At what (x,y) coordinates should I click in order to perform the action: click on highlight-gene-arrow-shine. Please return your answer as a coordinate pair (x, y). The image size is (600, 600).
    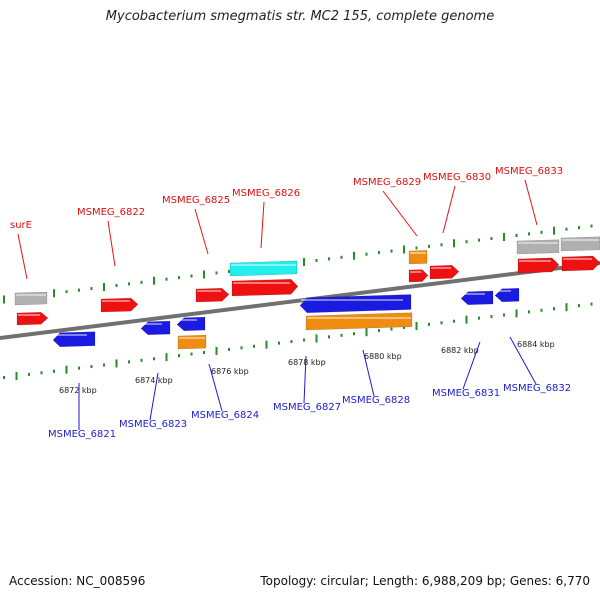
    Looking at the image, I should click on (263, 265).